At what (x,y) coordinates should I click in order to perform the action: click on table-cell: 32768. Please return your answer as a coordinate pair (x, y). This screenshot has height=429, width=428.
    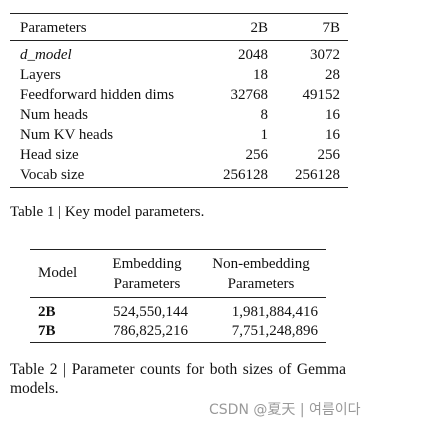
    Looking at the image, I should click on (249, 95).